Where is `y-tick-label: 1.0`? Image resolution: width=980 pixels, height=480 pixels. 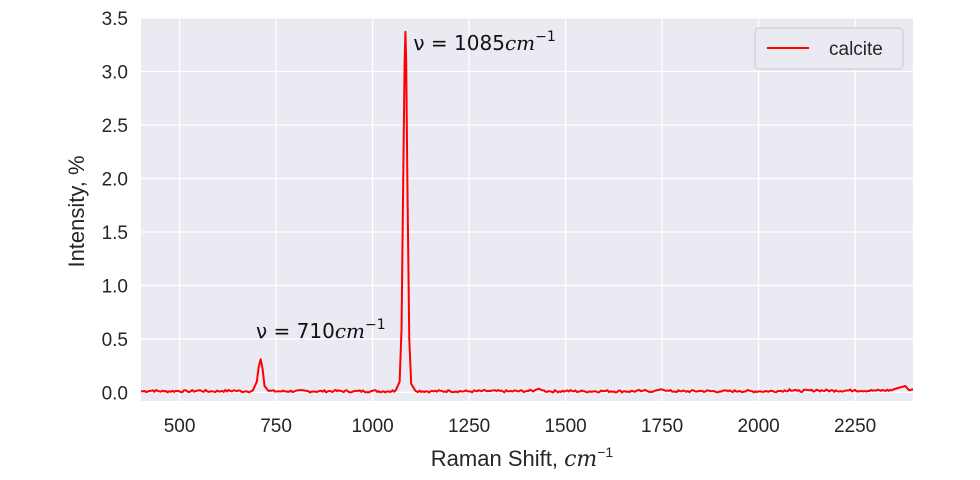
y-tick-label: 1.0 is located at coordinates (115, 286).